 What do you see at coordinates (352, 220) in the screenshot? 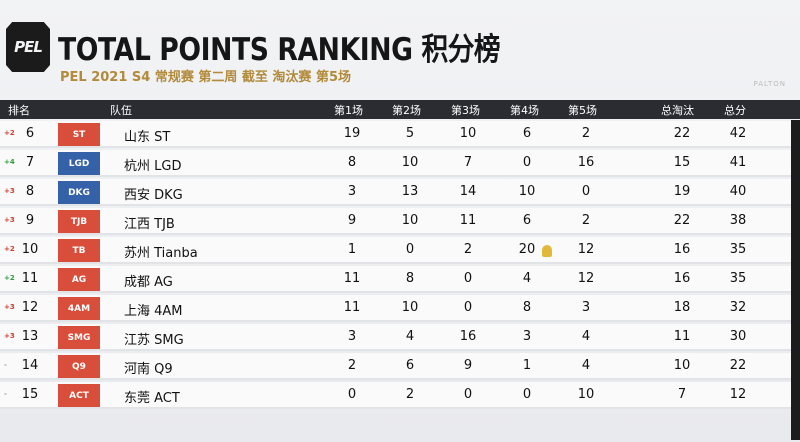
I see `cell-g1: 9` at bounding box center [352, 220].